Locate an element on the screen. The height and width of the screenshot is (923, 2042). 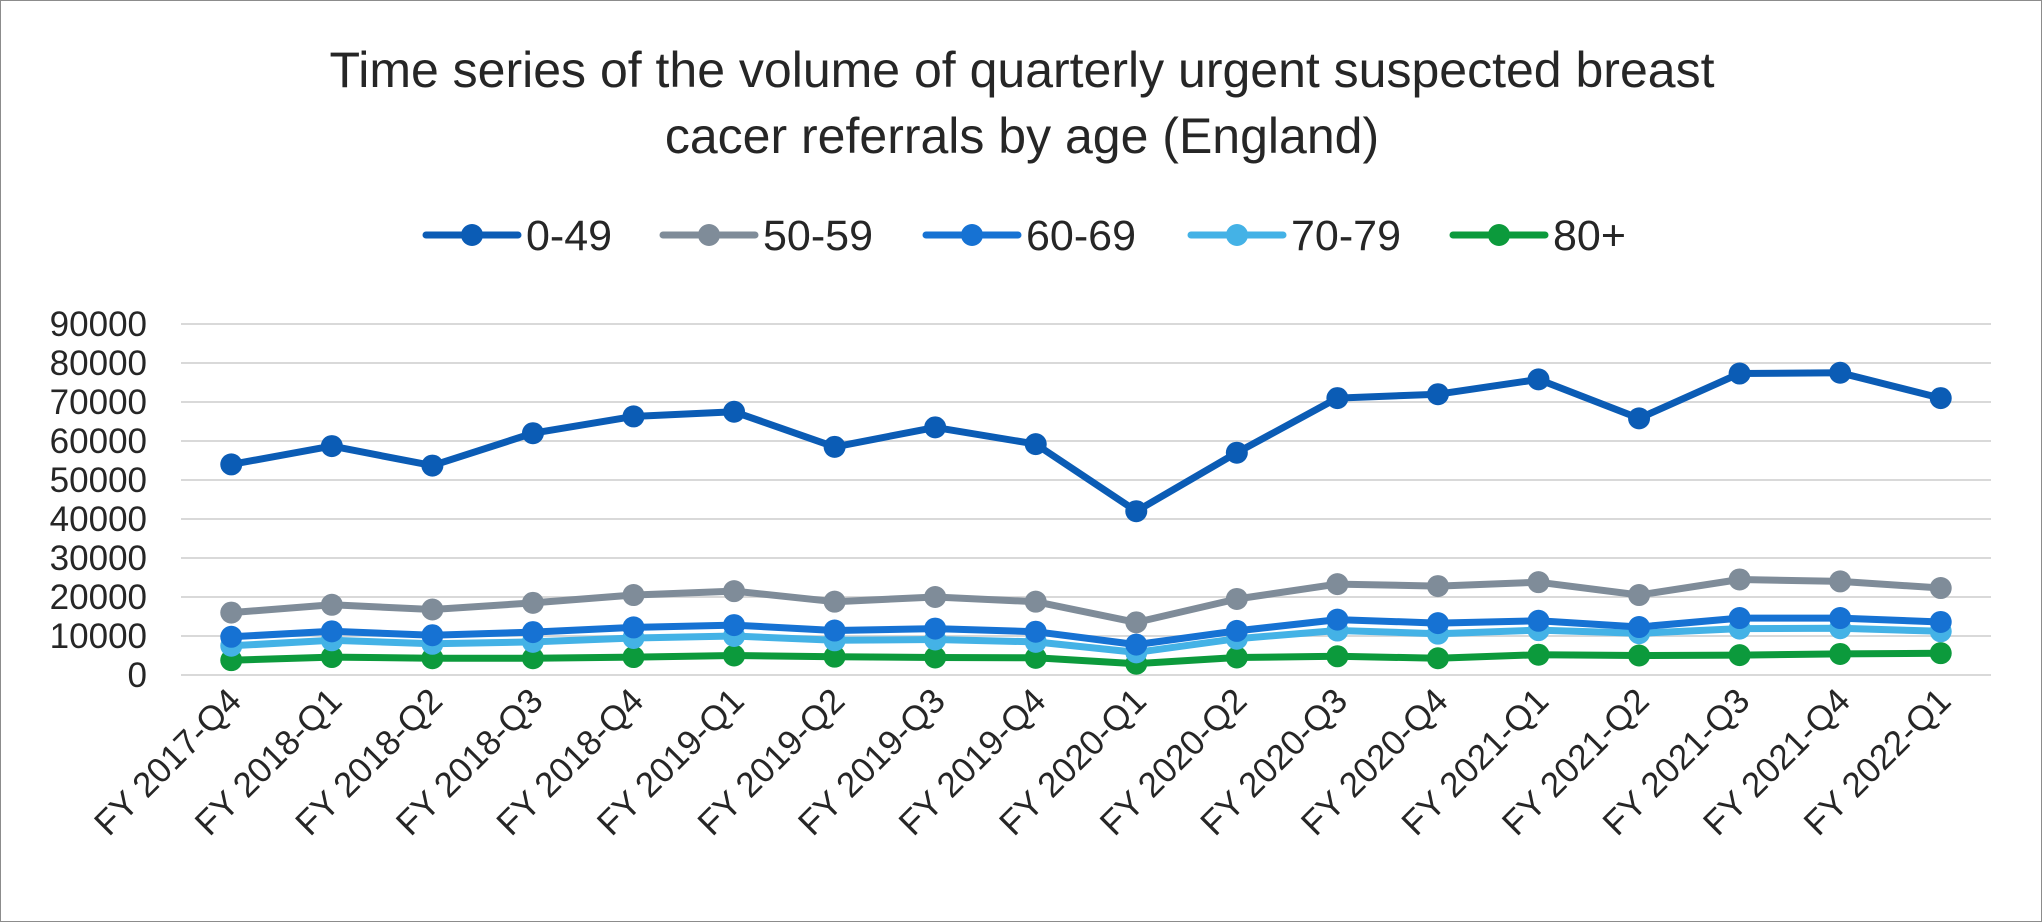
legend-label: 50-59 is located at coordinates (818, 236).